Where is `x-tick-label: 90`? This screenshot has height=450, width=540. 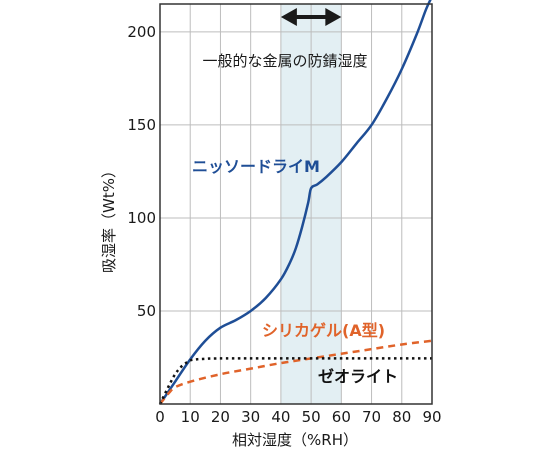 x-tick-label: 90 is located at coordinates (431, 417).